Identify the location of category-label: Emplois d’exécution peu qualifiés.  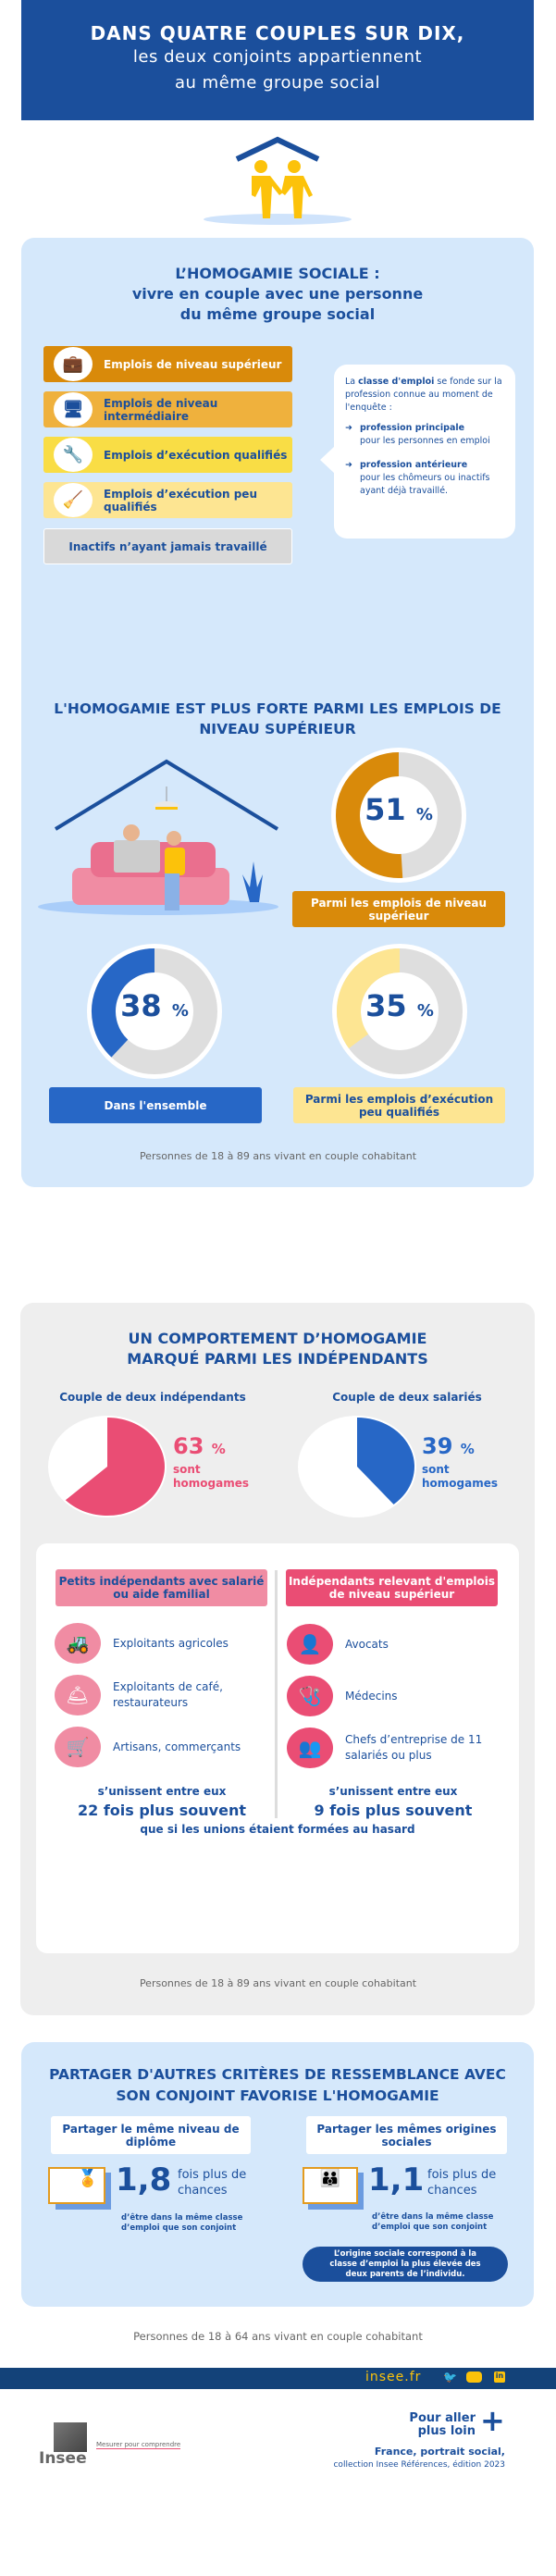
(180, 500).